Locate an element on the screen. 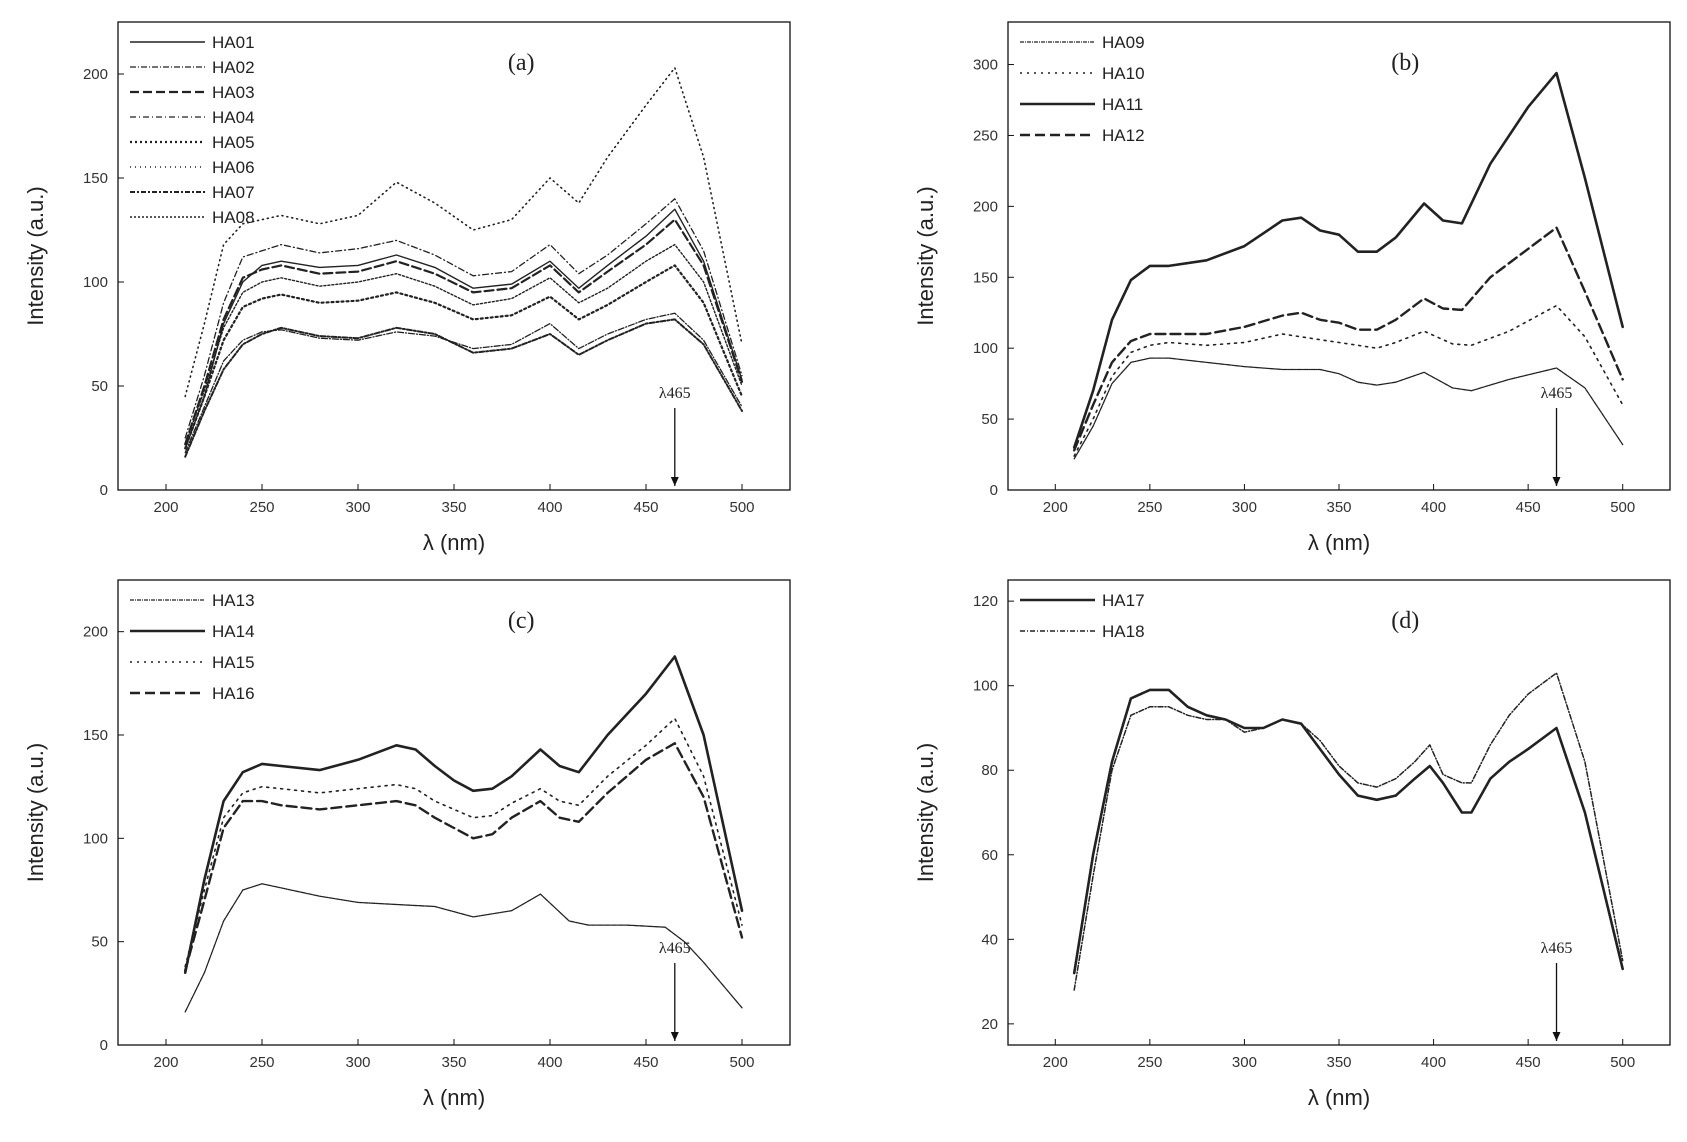 The height and width of the screenshot is (1142, 1687). series-line-ha17 is located at coordinates (1348, 831).